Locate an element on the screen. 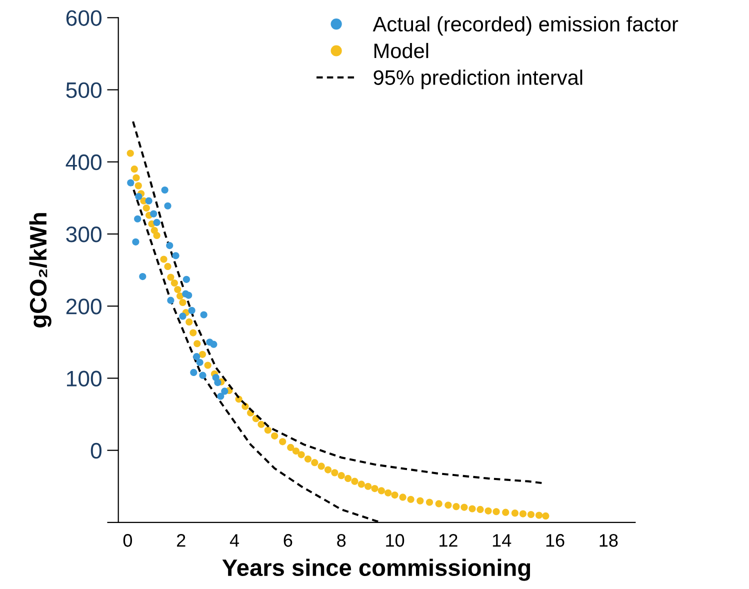  x-tick-label: 12 is located at coordinates (449, 540).